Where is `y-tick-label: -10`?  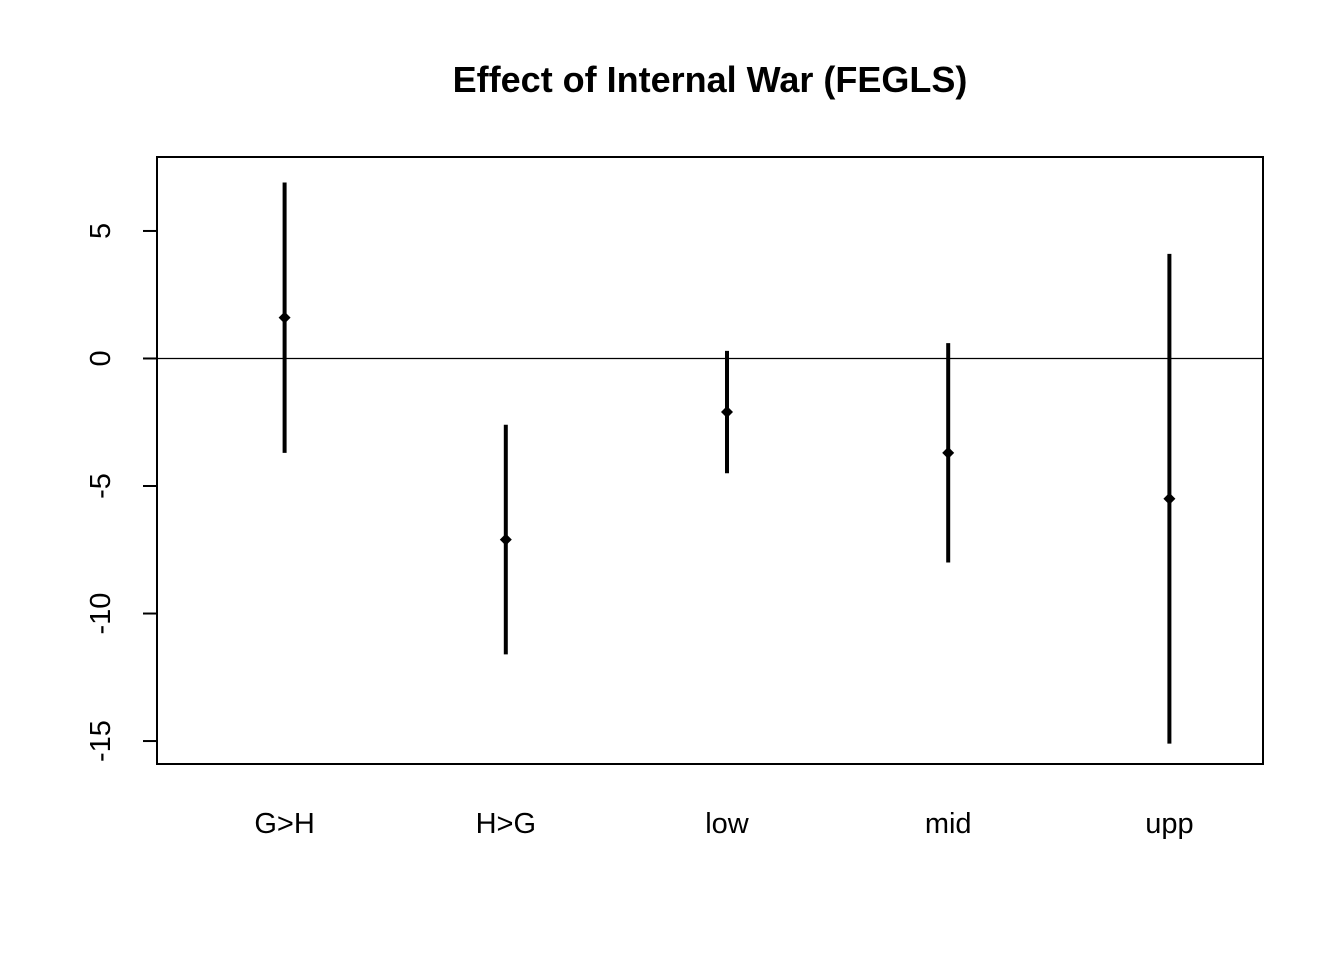 y-tick-label: -10 is located at coordinates (101, 614).